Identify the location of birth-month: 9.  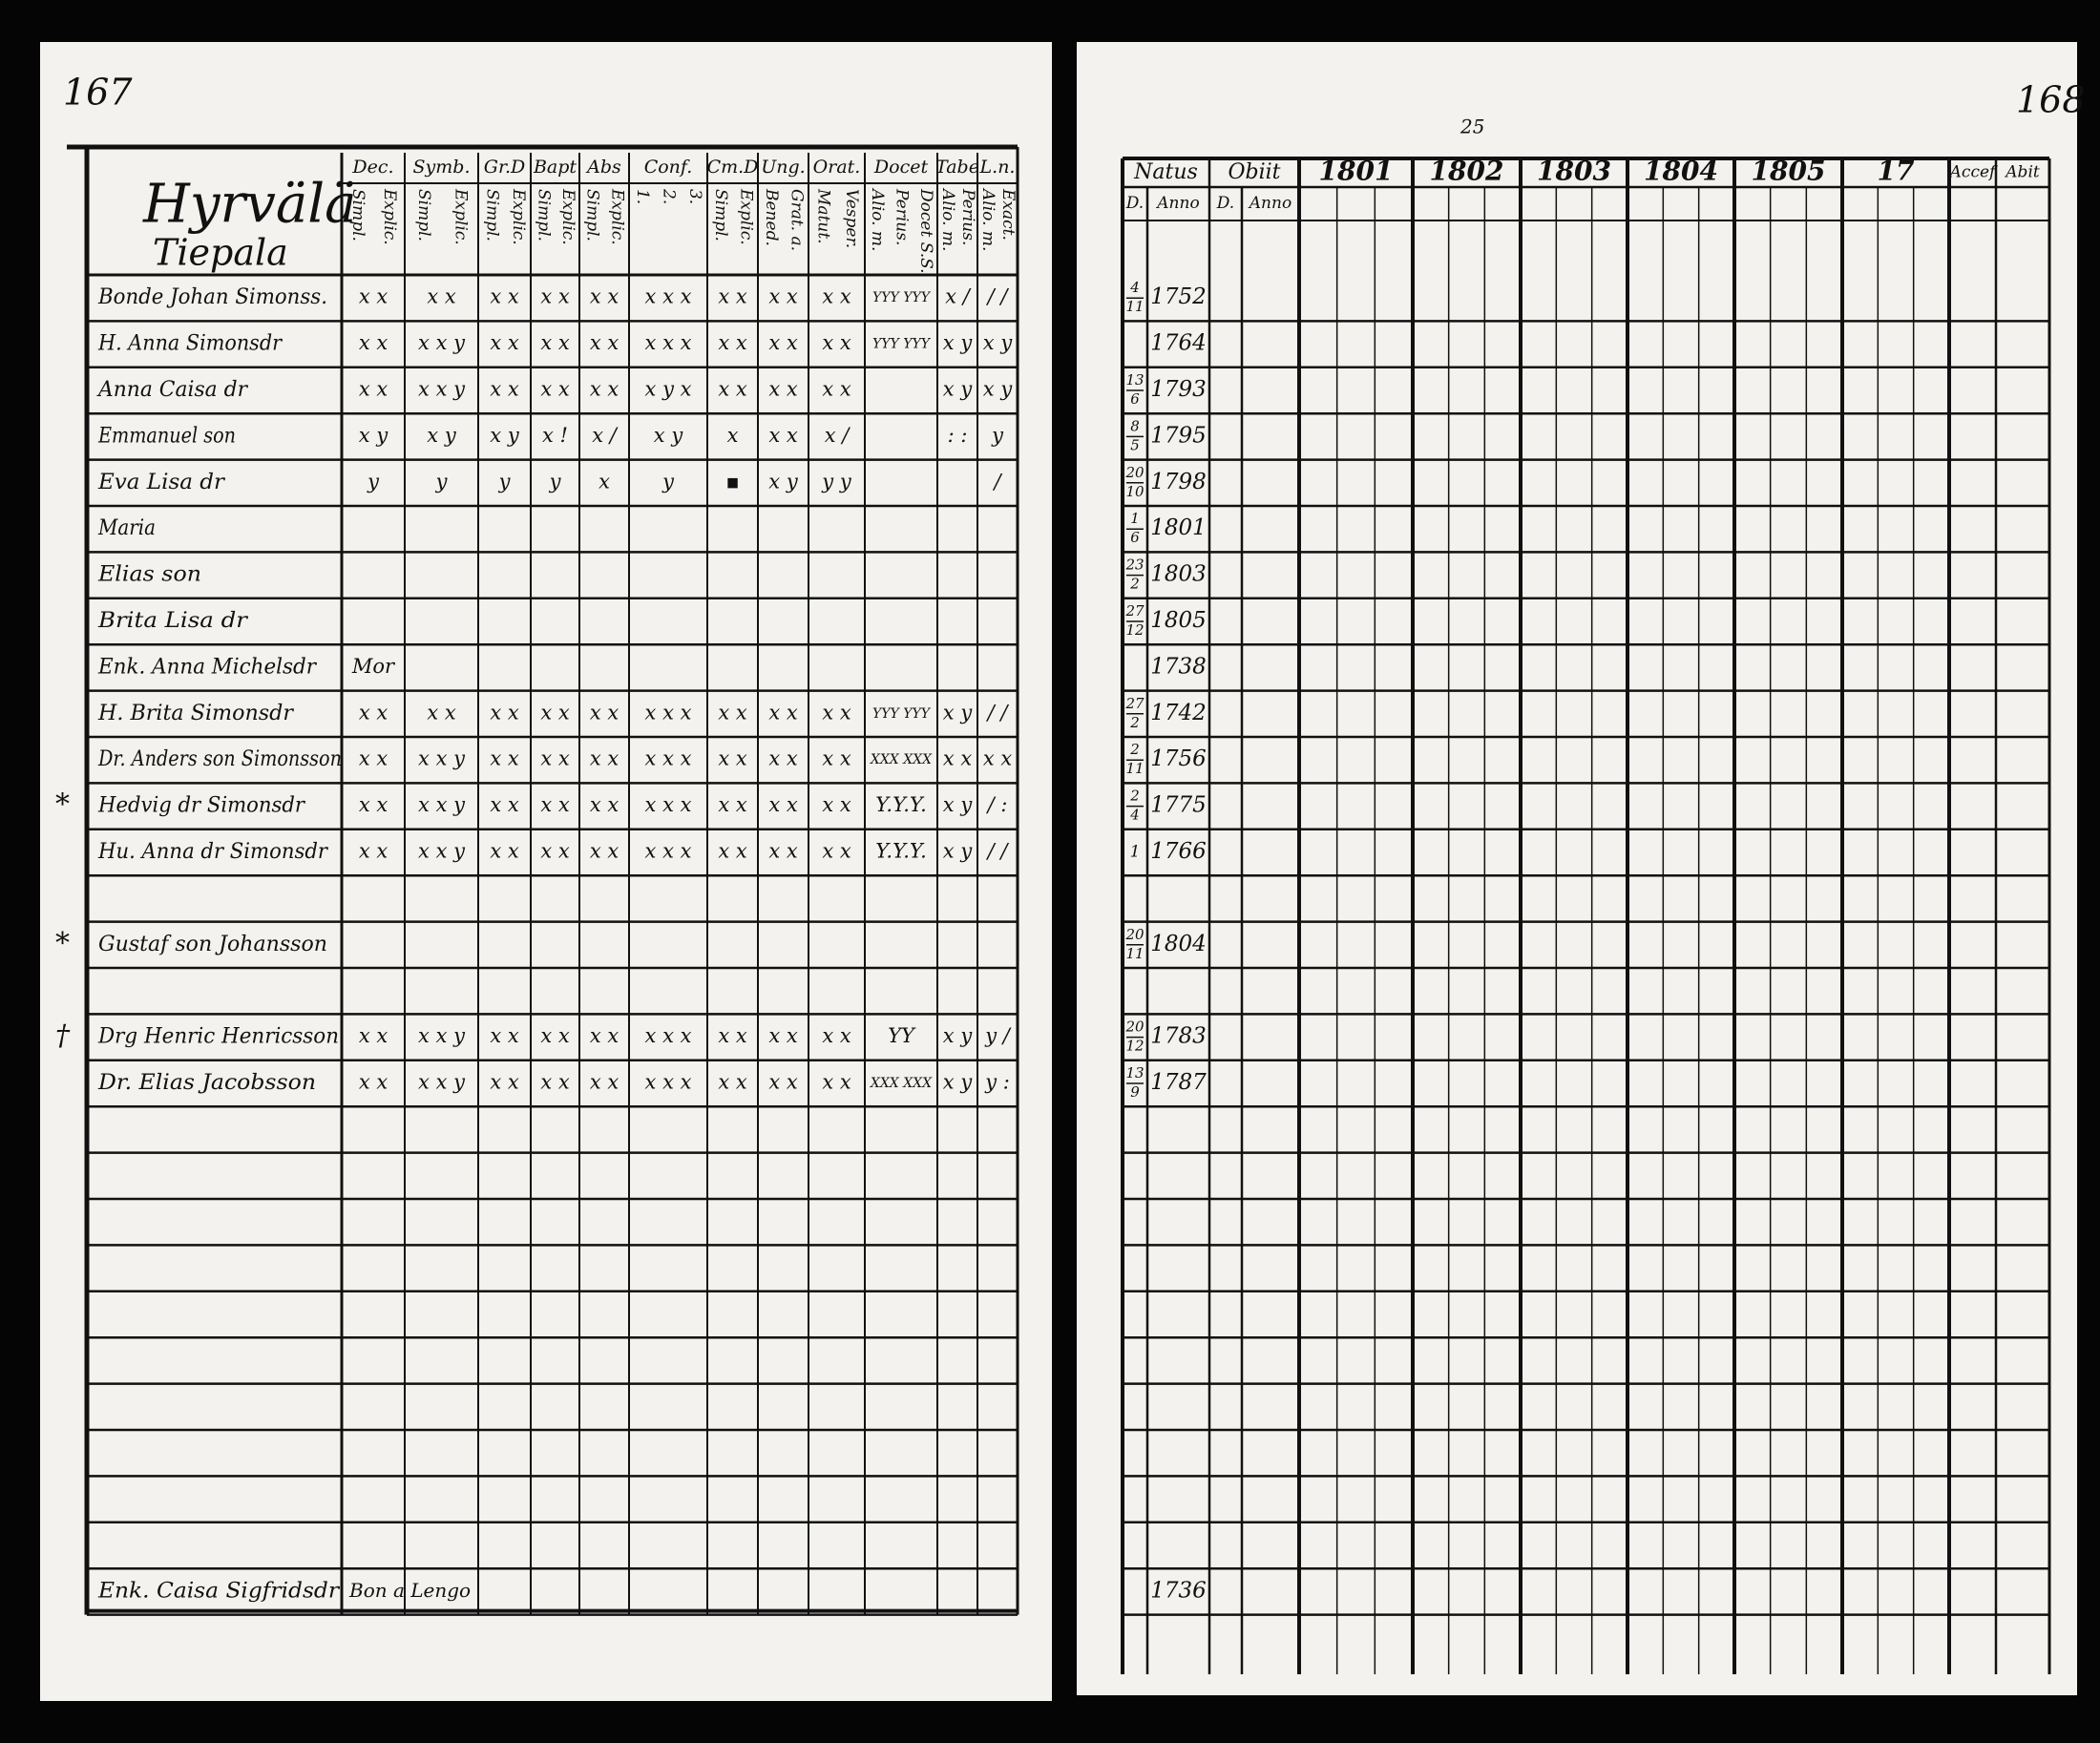
(1135, 1092).